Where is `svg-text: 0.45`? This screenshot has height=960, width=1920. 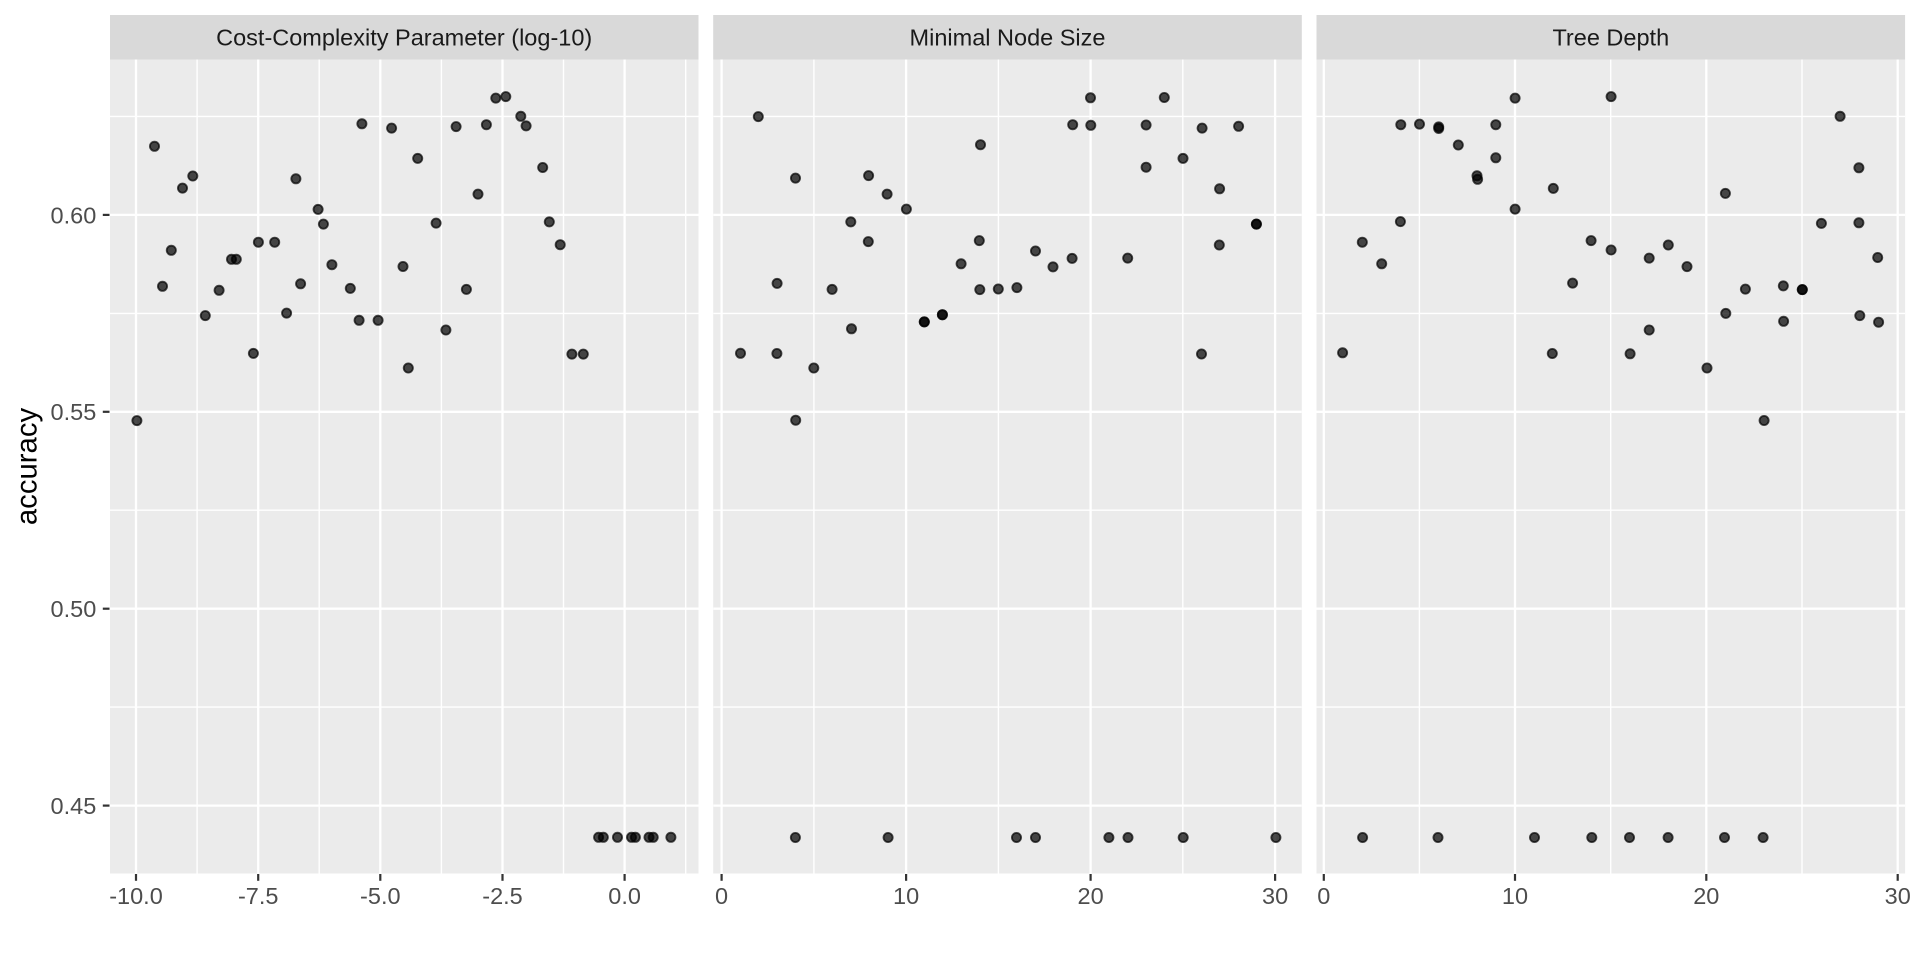 svg-text: 0.45 is located at coordinates (74, 806).